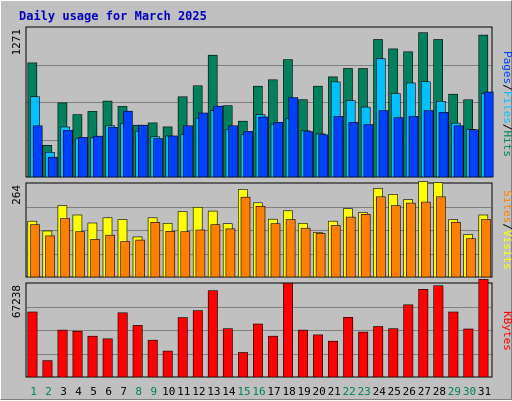 This screenshot has width=512, height=401. Describe the element at coordinates (349, 391) in the screenshot. I see `x-tick-label-day-22: 22` at that location.